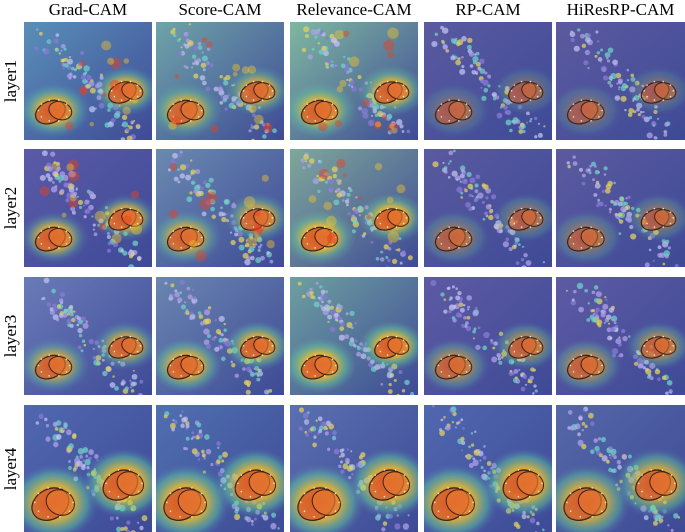 The height and width of the screenshot is (532, 685). Describe the element at coordinates (488, 9) in the screenshot. I see `column-header-rp-cam: RP-CAM` at that location.